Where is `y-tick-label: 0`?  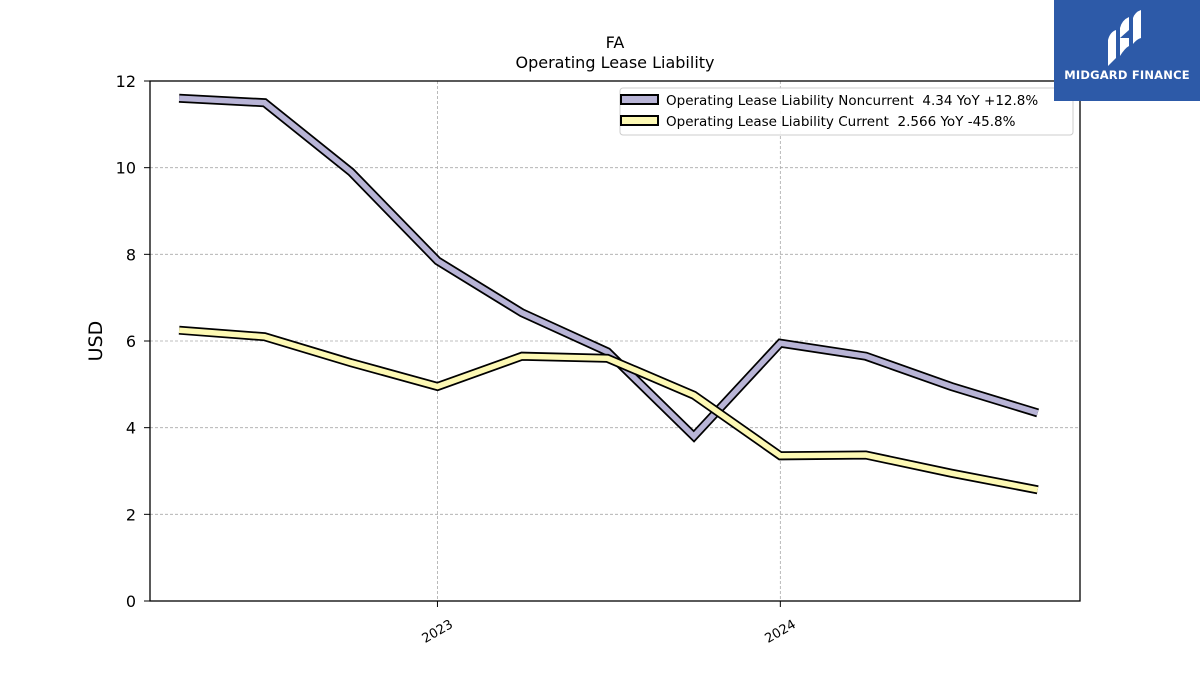 y-tick-label: 0 is located at coordinates (131, 601).